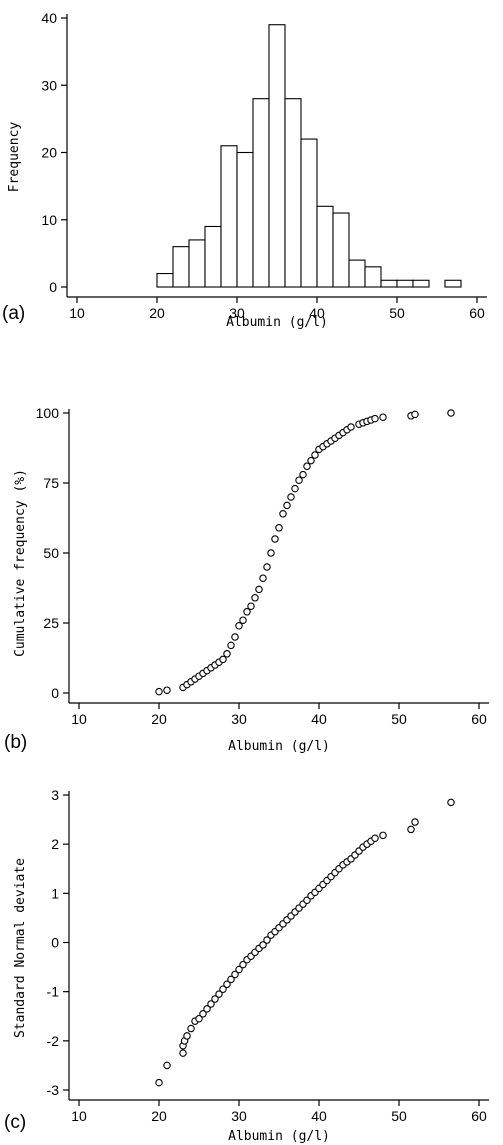 This screenshot has height=1145, width=503. What do you see at coordinates (55, 844) in the screenshot?
I see `y-tick-label: 2` at bounding box center [55, 844].